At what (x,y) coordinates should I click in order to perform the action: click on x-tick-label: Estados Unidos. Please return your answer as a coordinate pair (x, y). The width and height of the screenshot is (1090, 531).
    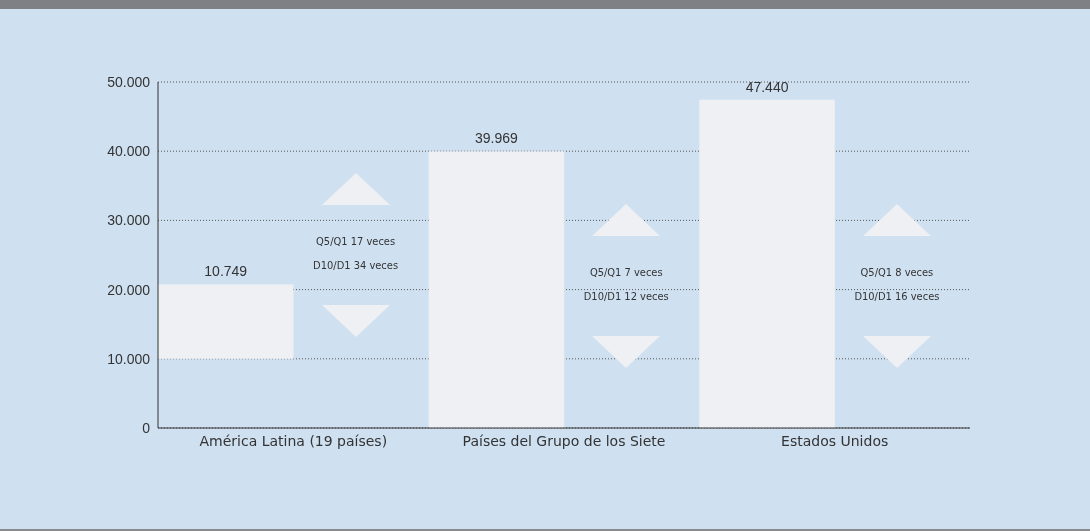
    Looking at the image, I should click on (835, 440).